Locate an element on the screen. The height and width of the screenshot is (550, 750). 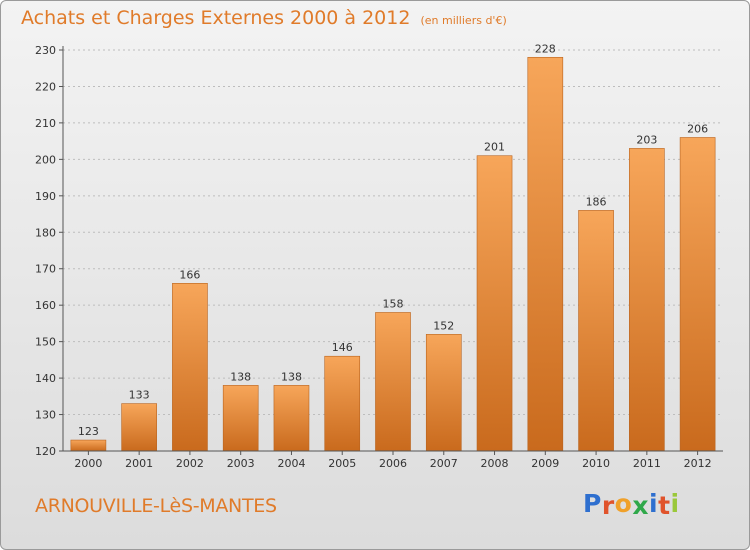
y-tick-label: 180 is located at coordinates (45, 232).